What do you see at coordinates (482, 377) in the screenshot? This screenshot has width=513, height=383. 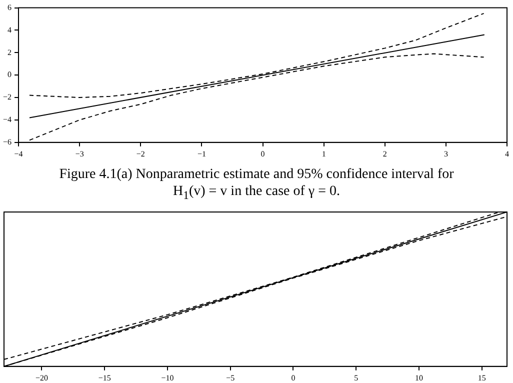 I see `x-tick-label: 15` at bounding box center [482, 377].